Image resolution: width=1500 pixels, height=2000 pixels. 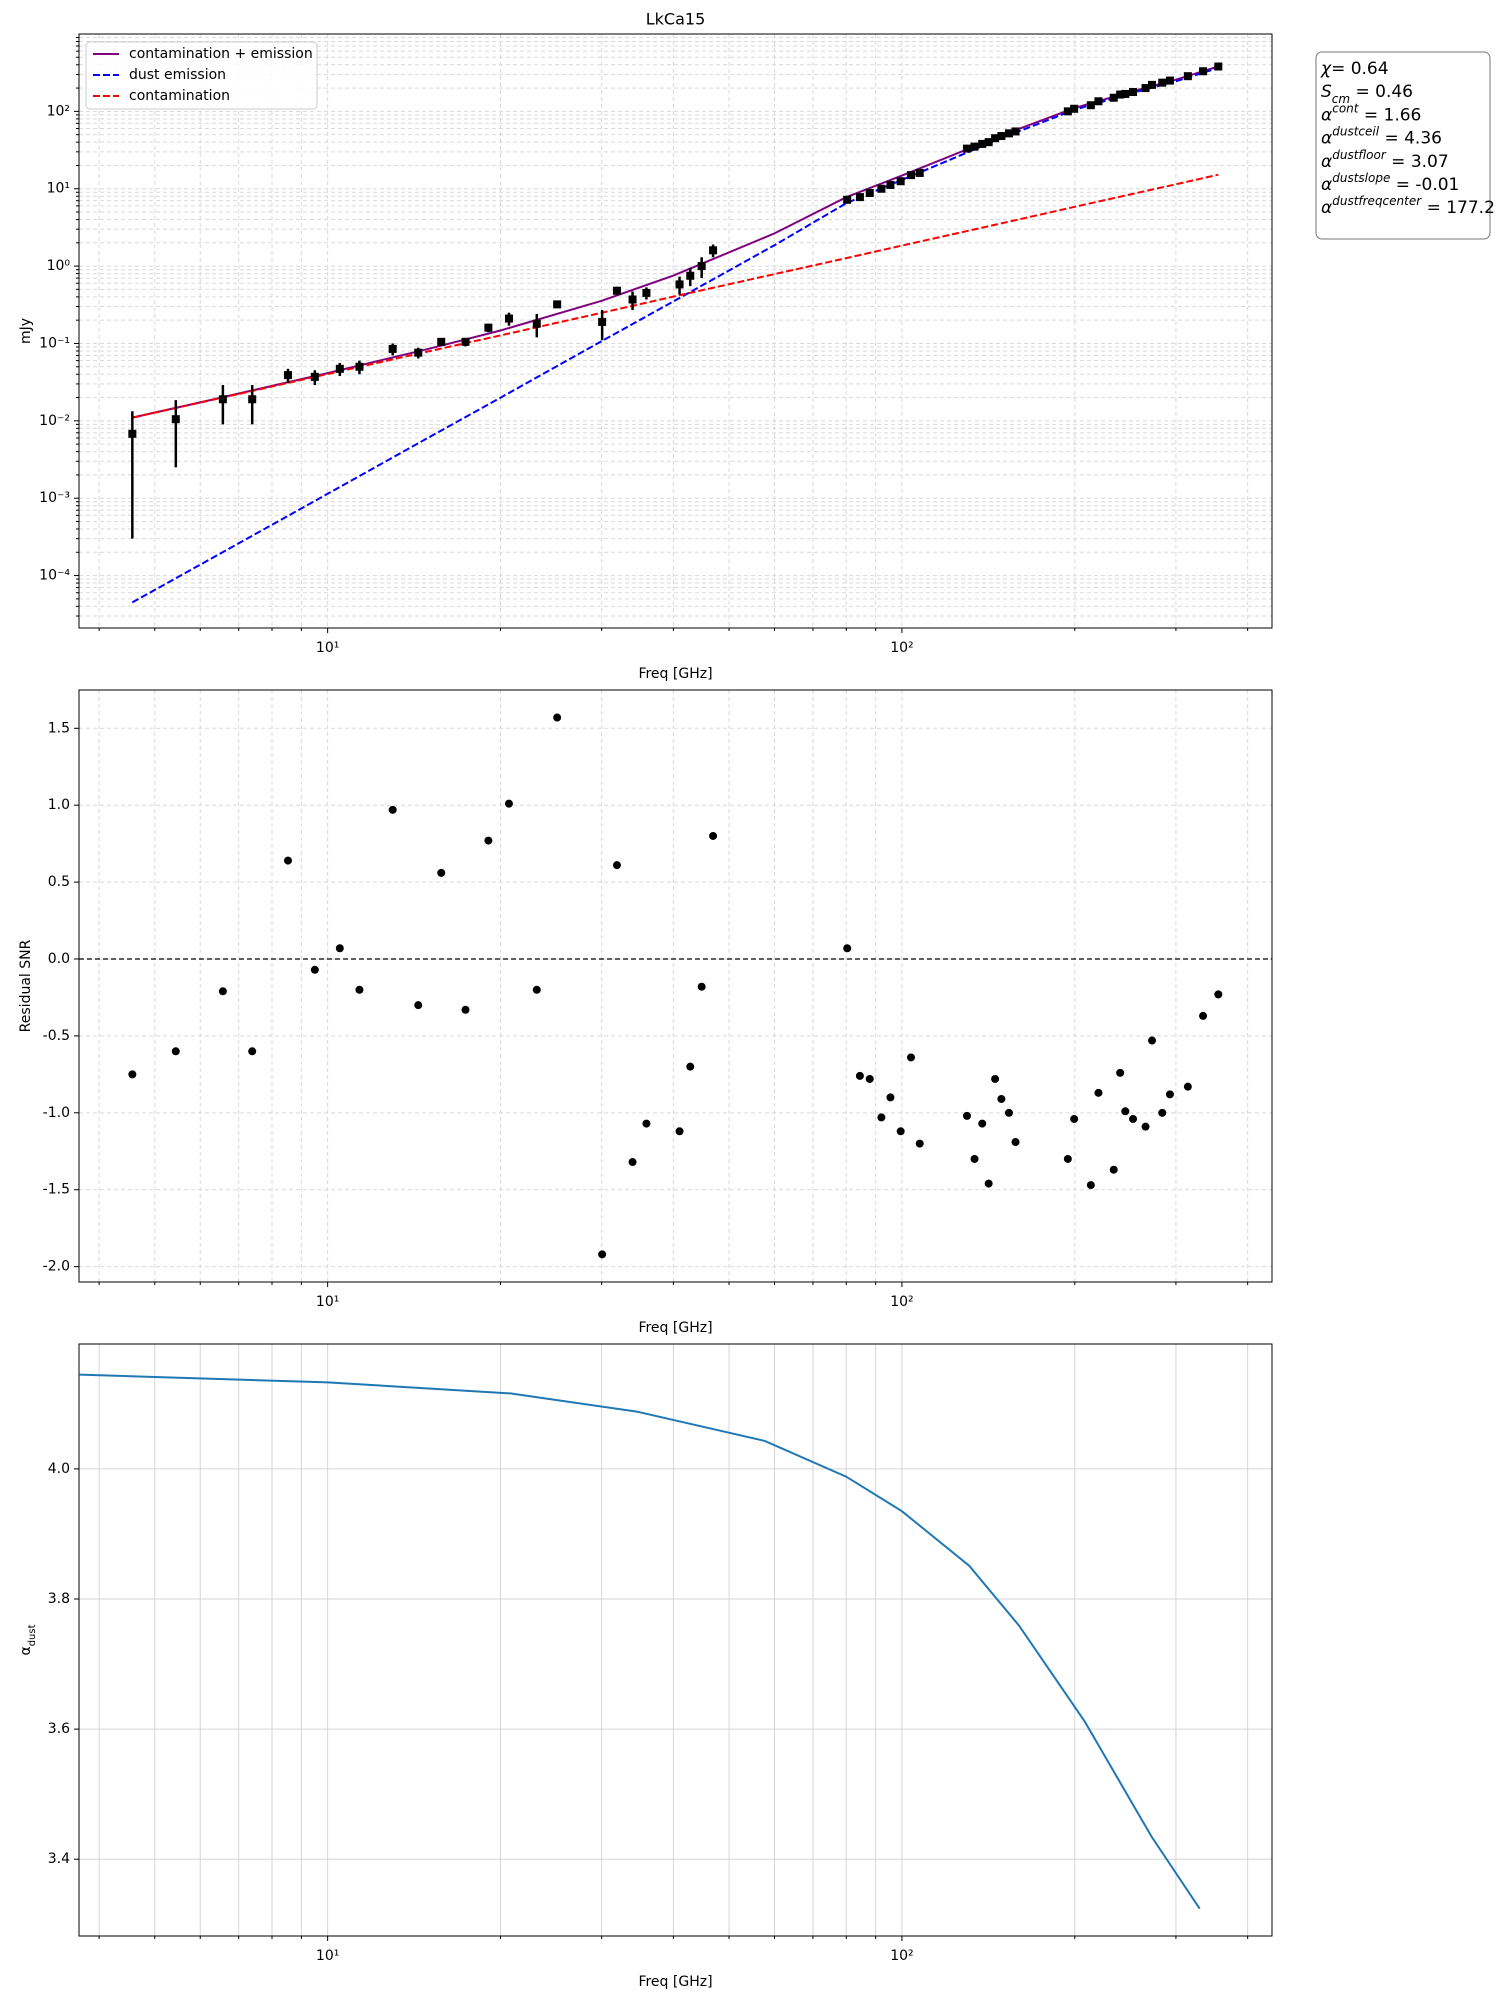 I want to click on y-axis-label: Residual SNR, so click(x=26, y=985).